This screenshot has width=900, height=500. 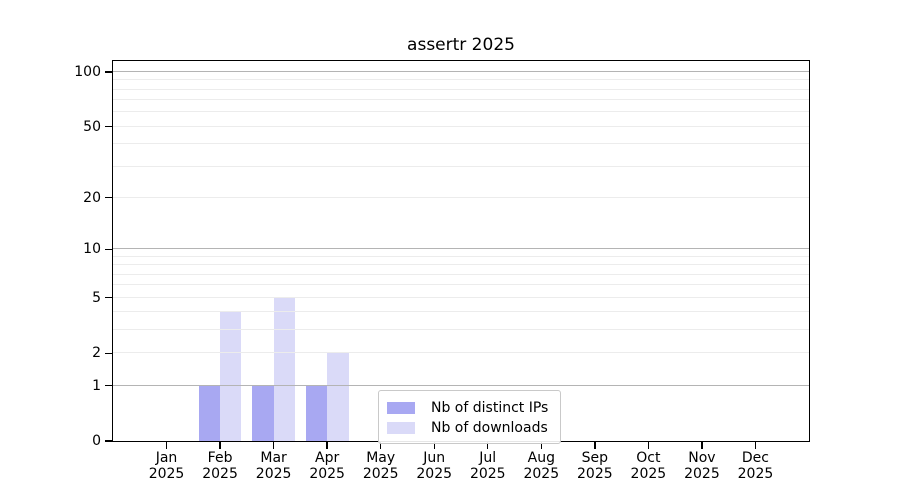 I want to click on x-tick-label: Nov 2025, so click(x=702, y=466).